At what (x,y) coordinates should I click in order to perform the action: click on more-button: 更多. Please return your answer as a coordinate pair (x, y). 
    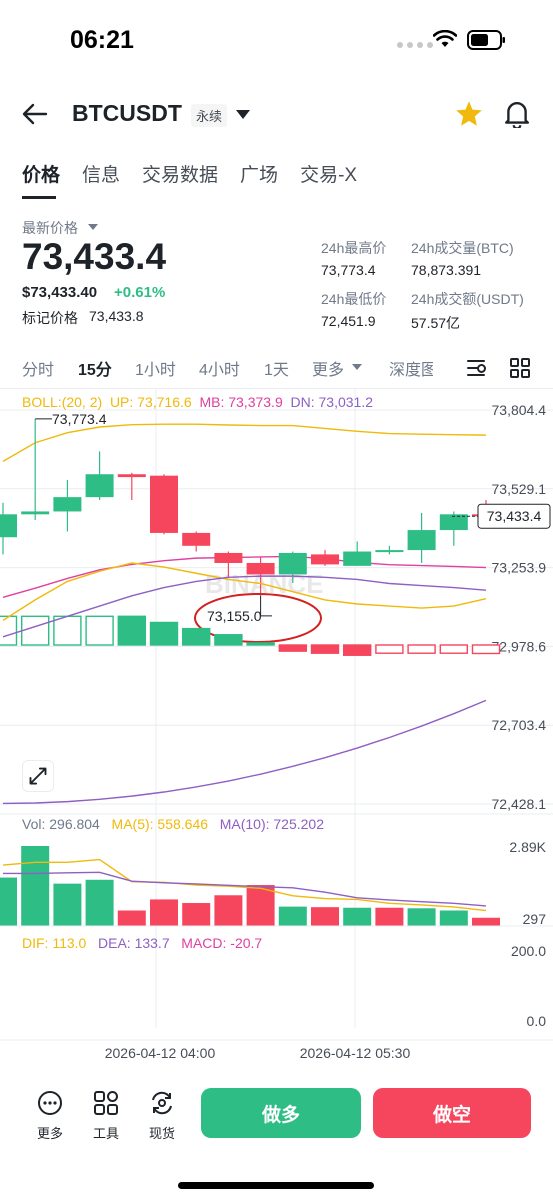
    Looking at the image, I should click on (50, 1116).